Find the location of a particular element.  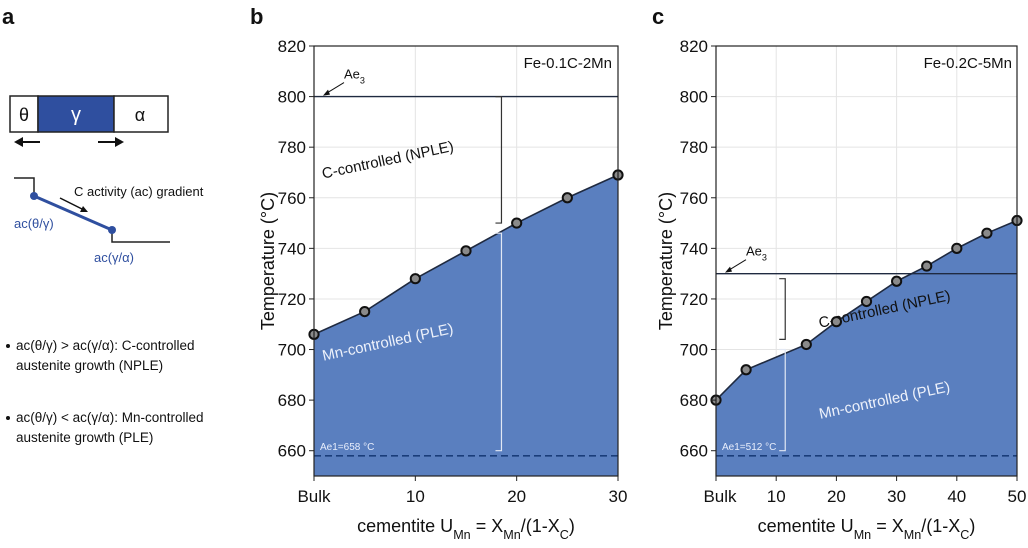

gamma-label: γ is located at coordinates (76, 115).